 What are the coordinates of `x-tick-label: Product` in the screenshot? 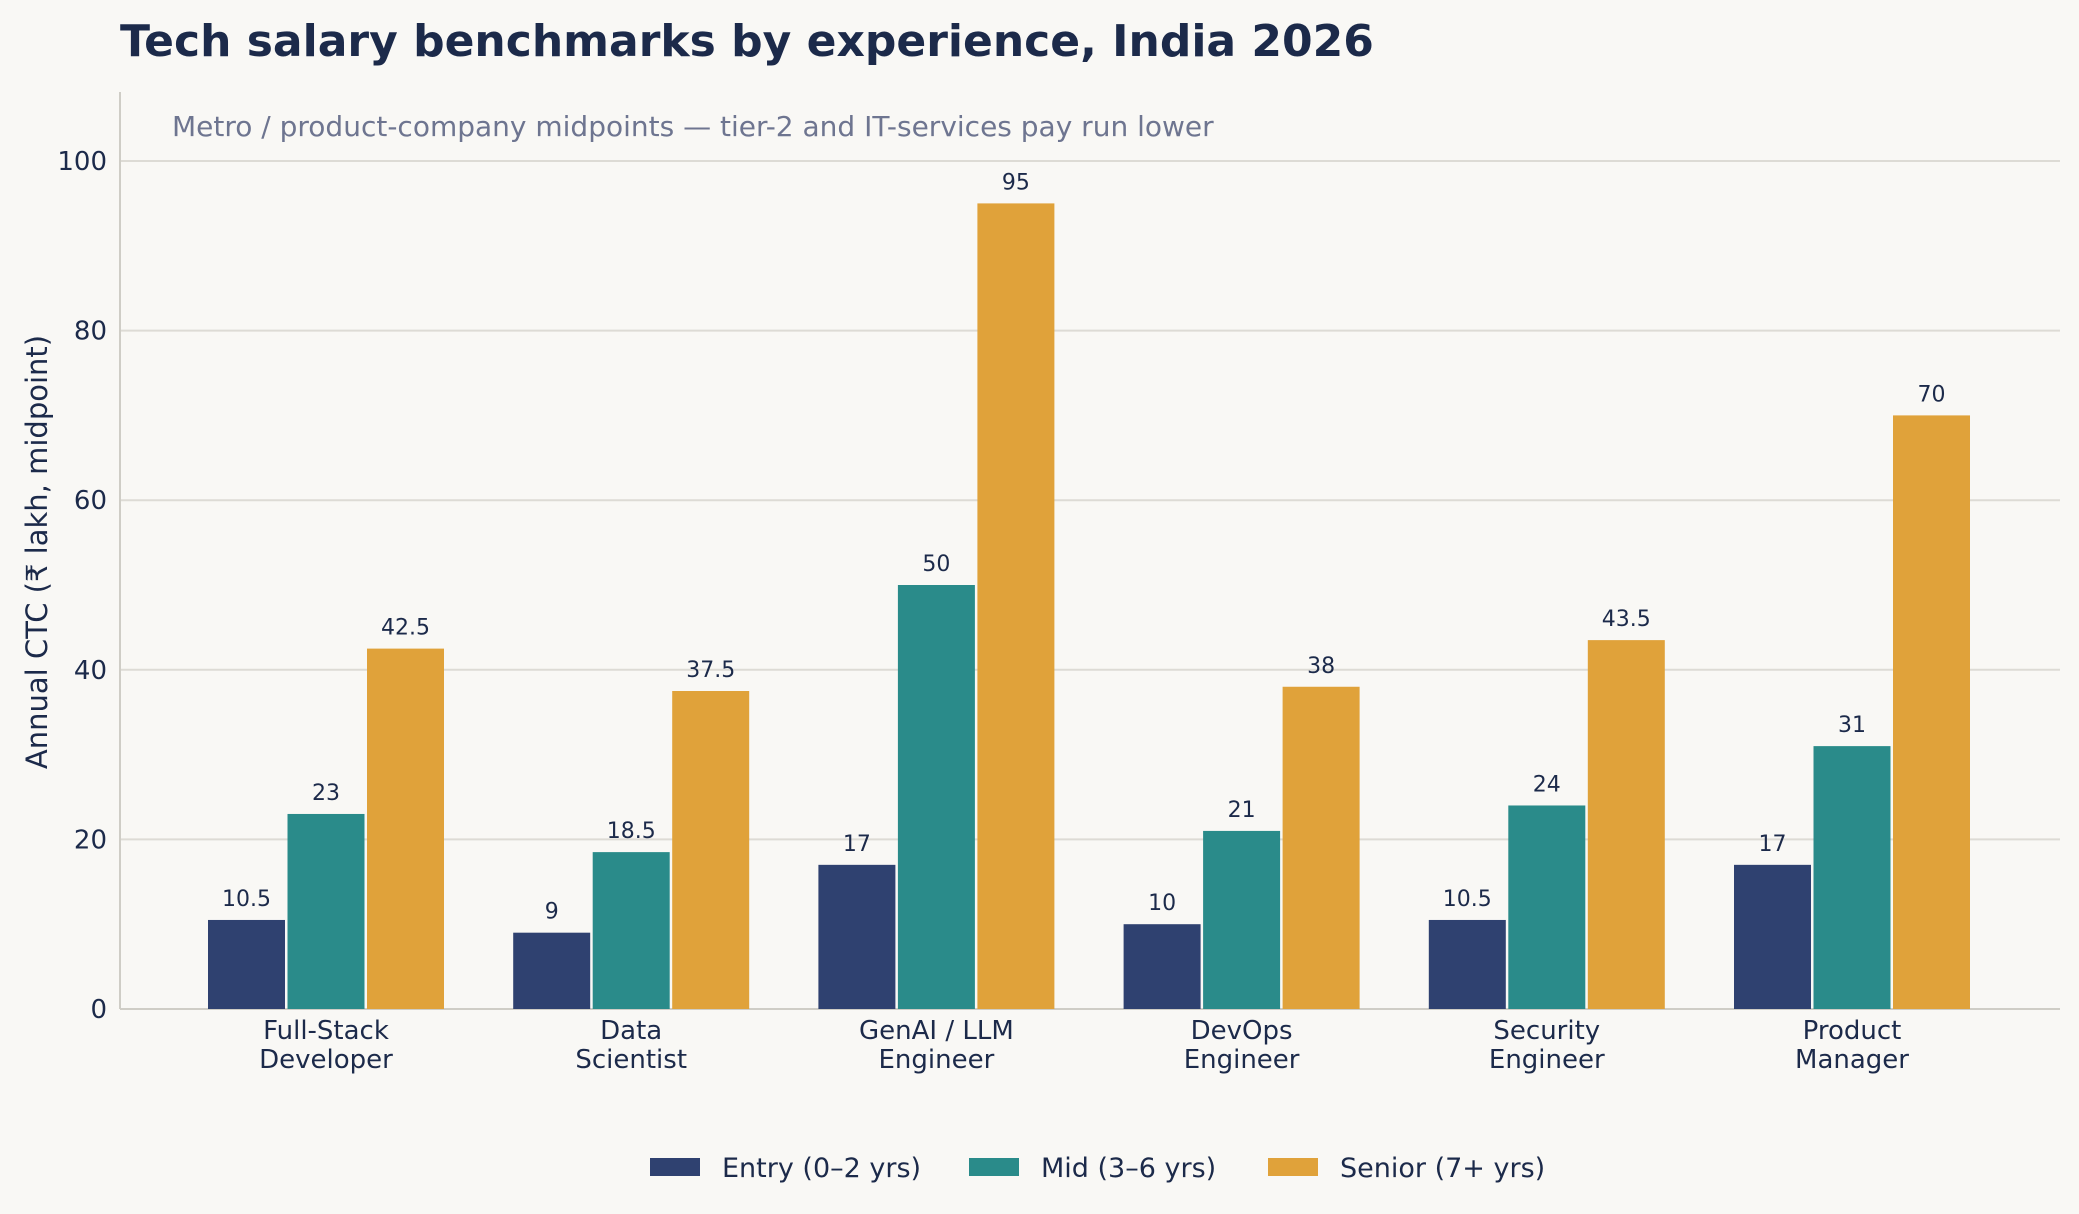 It's located at (1852, 1031).